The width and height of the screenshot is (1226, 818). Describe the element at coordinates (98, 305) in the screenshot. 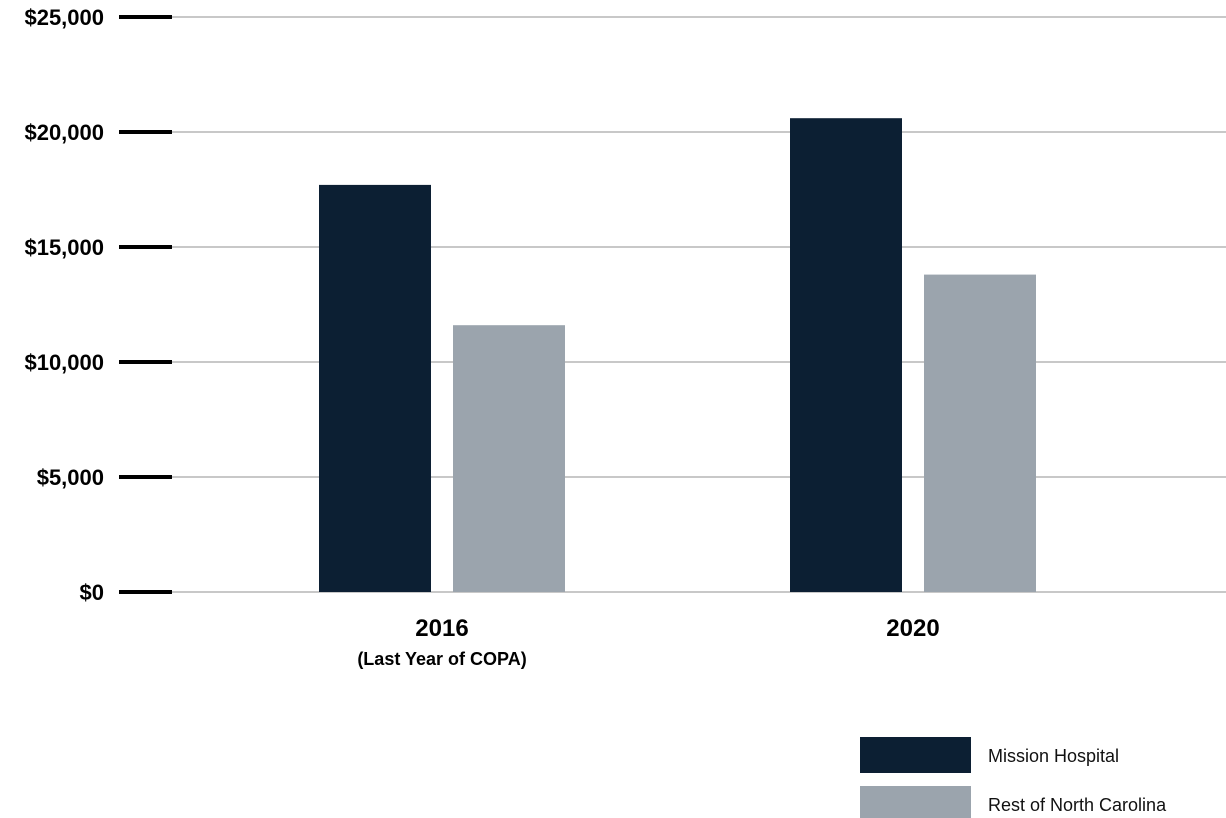

I see `y-axis: $0 $5,000 $10,000 $15,000 $20,000 $25,000` at that location.